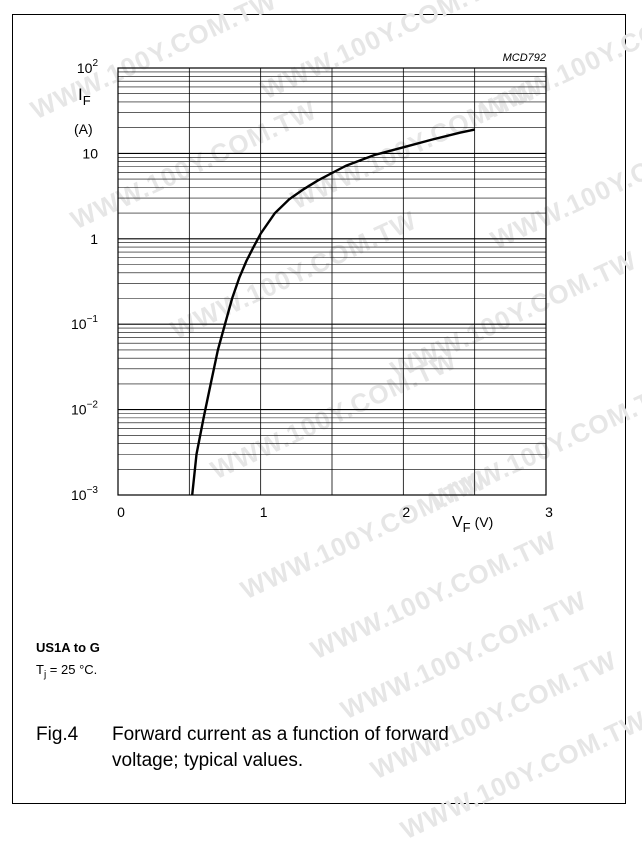  I want to click on y-axis-unit: (A), so click(83, 129).